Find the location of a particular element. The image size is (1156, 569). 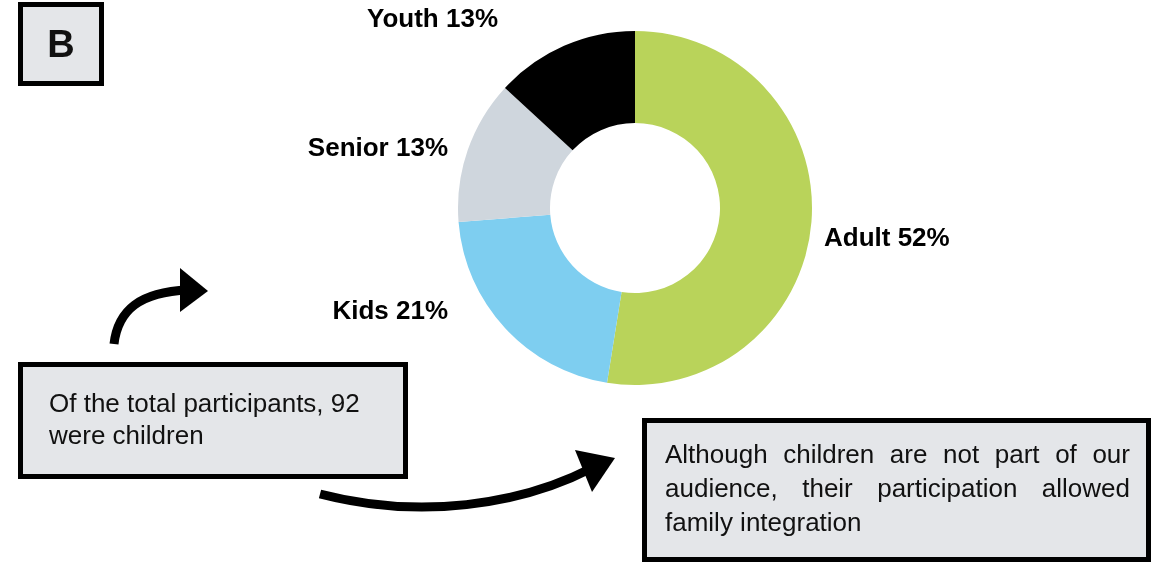

slice-label: Youth 13% is located at coordinates (432, 18).